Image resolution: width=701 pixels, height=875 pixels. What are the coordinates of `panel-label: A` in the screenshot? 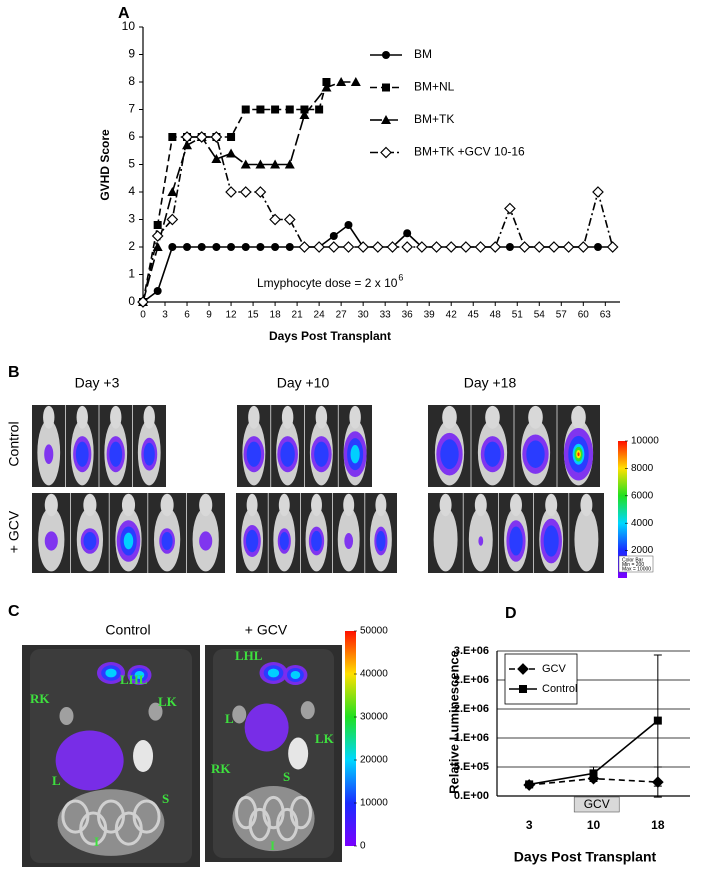 It's located at (124, 13).